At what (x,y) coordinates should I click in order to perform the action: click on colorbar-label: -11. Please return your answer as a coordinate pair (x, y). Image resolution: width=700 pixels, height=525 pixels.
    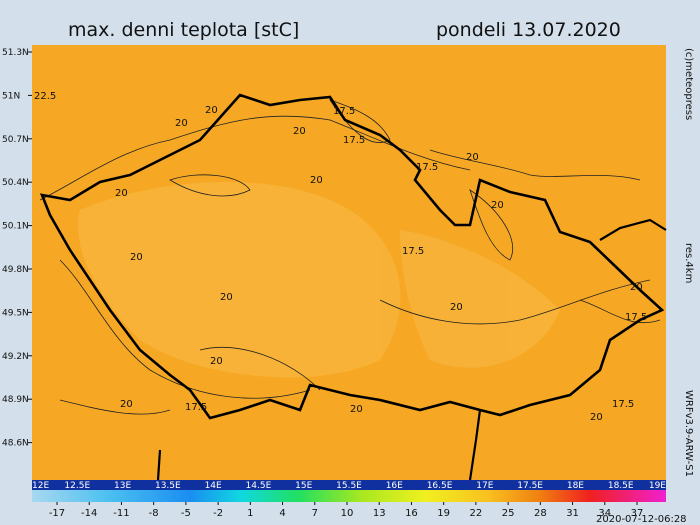
    Looking at the image, I should click on (121, 513).